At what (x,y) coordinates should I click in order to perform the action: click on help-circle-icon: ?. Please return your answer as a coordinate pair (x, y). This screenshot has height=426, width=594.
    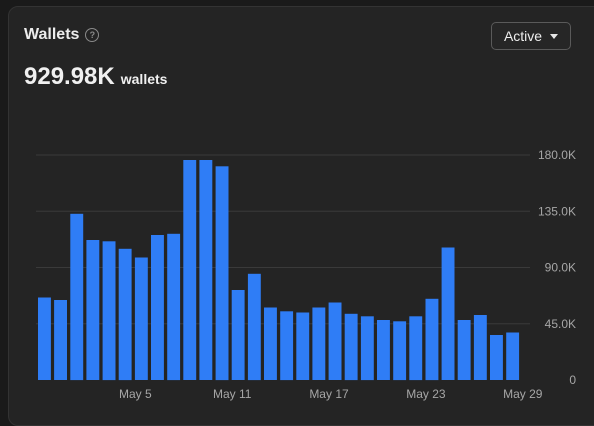
    Looking at the image, I should click on (92, 35).